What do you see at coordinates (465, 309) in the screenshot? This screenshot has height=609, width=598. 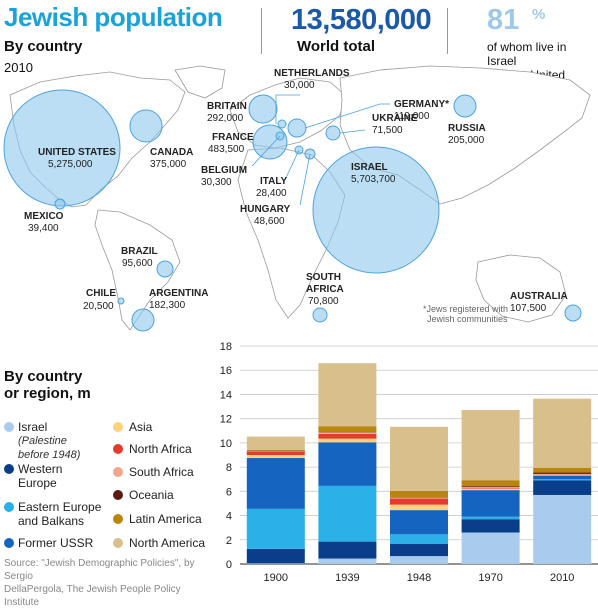 I see `map-footnote-line1: *Jews registered with` at bounding box center [465, 309].